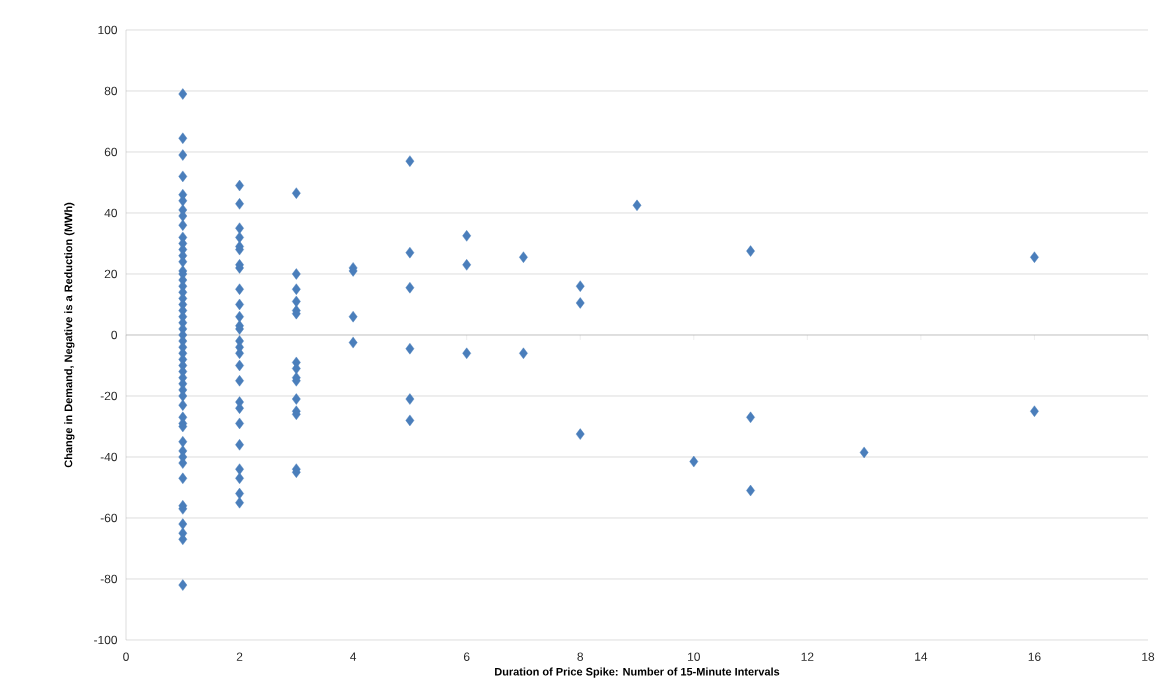  I want to click on y-tick-label: -100, so click(106, 640).